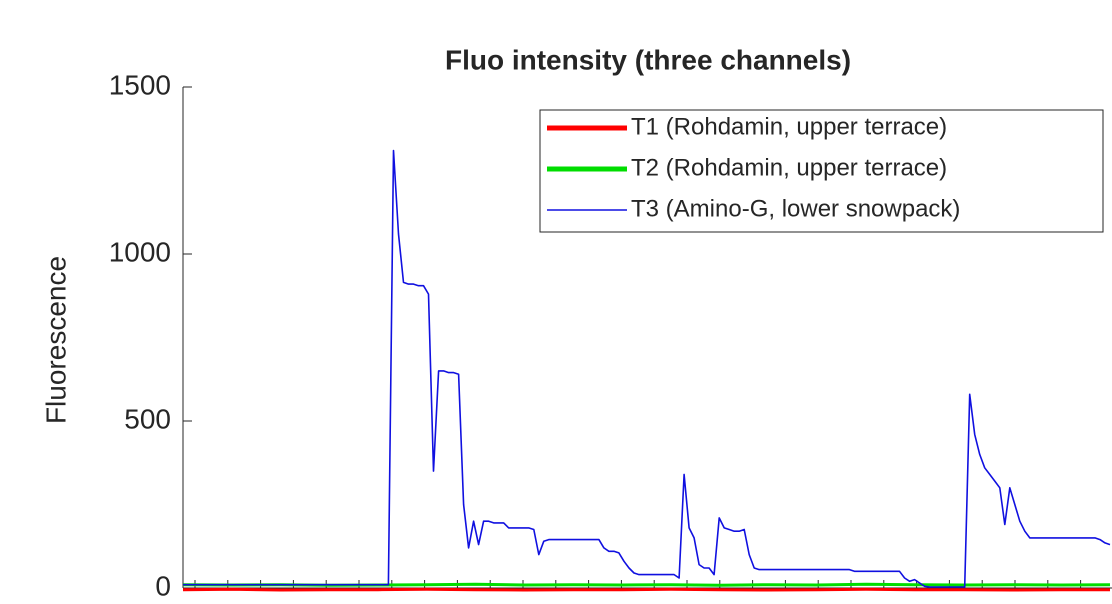 The width and height of the screenshot is (1112, 604). I want to click on chart-title: Fluo intensity (three channels), so click(648, 59).